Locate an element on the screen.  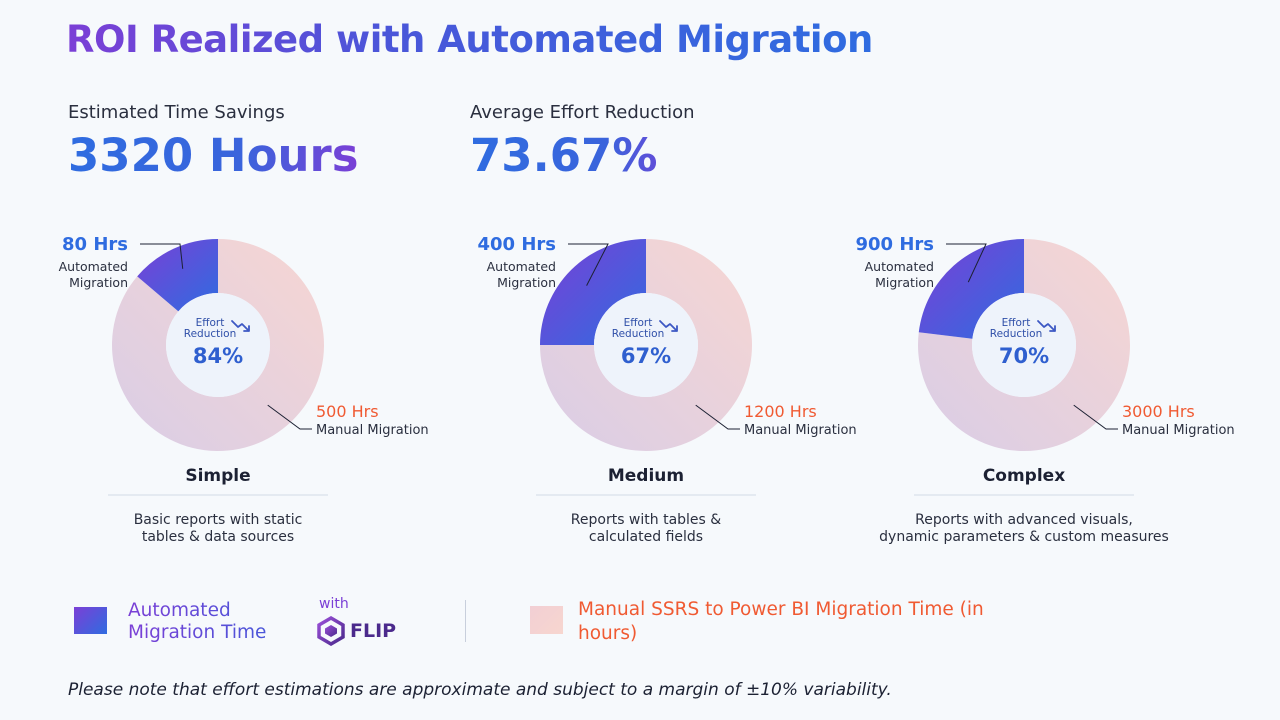
category-description-line: calculated fields is located at coordinates (646, 537).